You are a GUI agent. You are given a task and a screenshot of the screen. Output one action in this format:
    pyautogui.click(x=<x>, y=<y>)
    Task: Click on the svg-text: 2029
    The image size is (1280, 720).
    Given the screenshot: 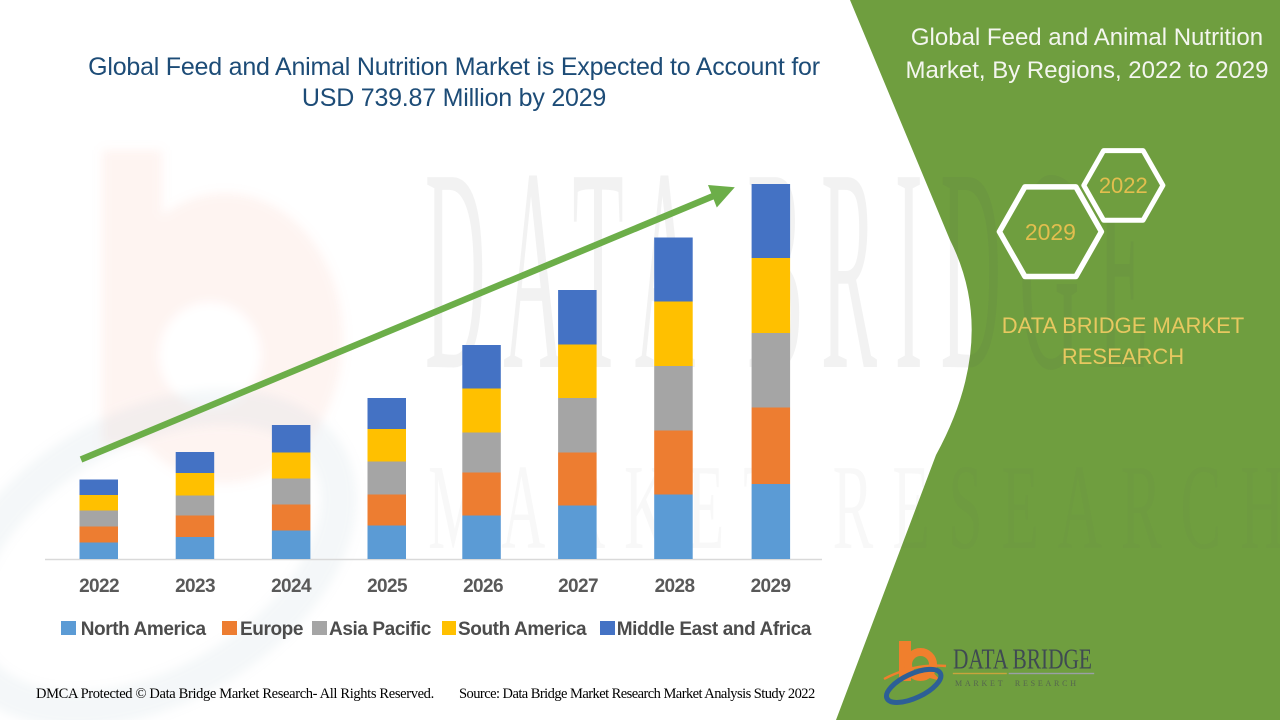 What is the action you would take?
    pyautogui.click(x=1050, y=232)
    